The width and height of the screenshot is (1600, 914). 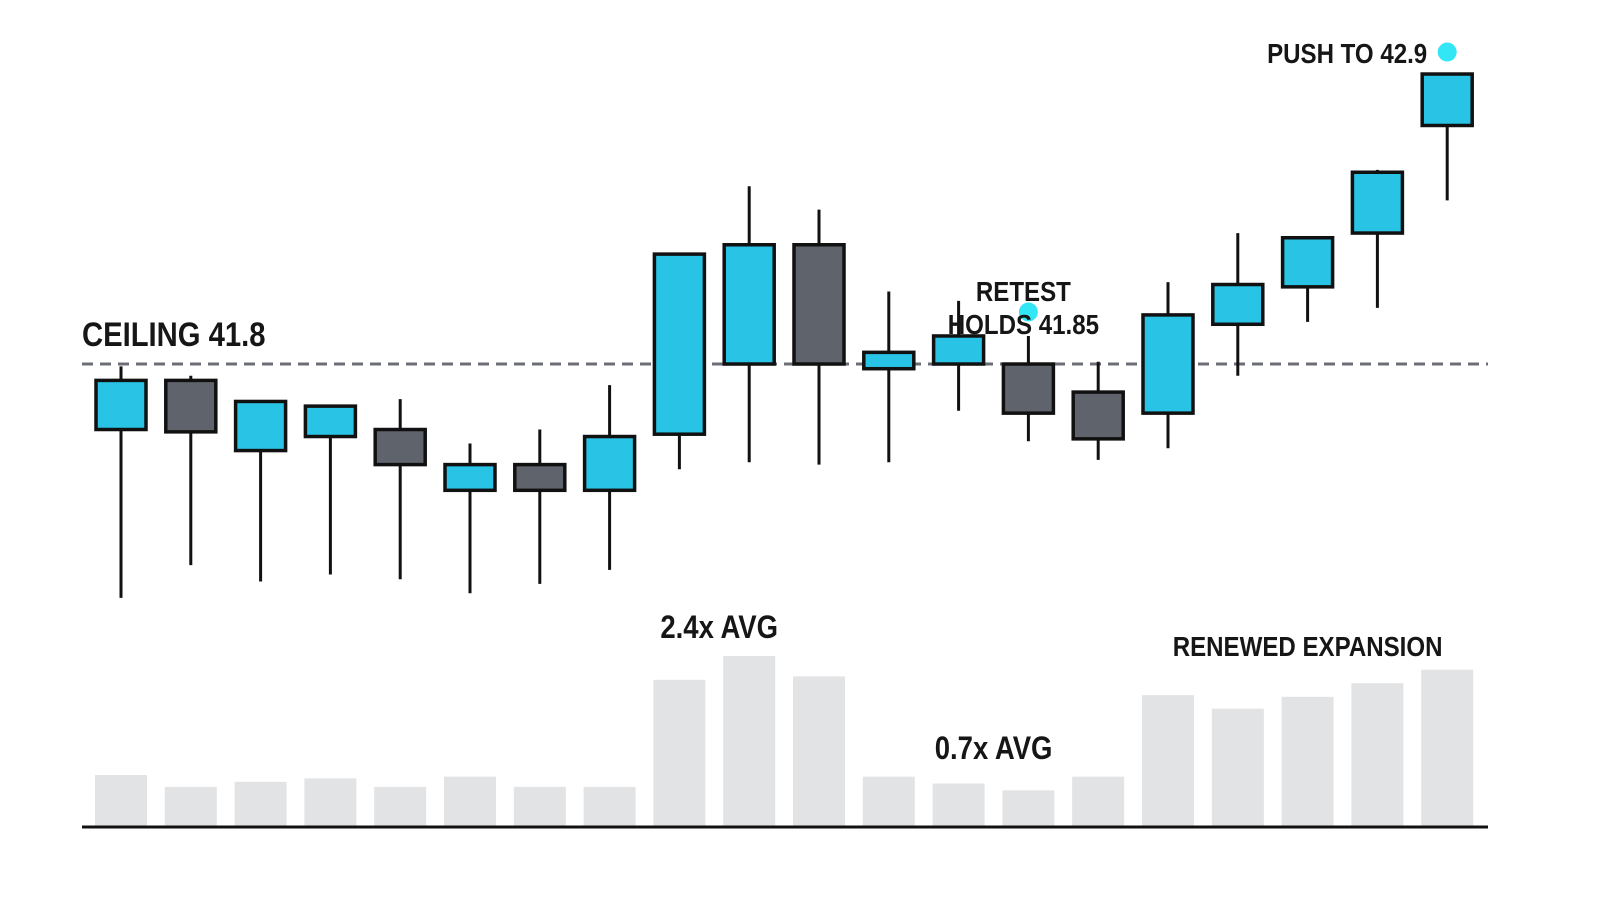 What do you see at coordinates (1347, 53) in the screenshot?
I see `push-label: PUSH TO 42.9` at bounding box center [1347, 53].